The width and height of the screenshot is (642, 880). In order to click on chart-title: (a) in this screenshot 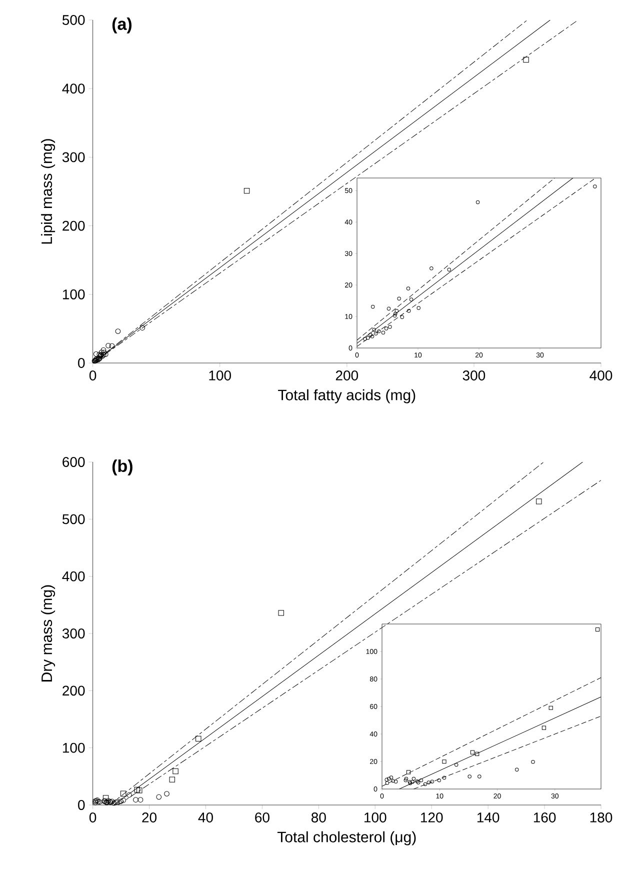, I will do `click(122, 26)`.